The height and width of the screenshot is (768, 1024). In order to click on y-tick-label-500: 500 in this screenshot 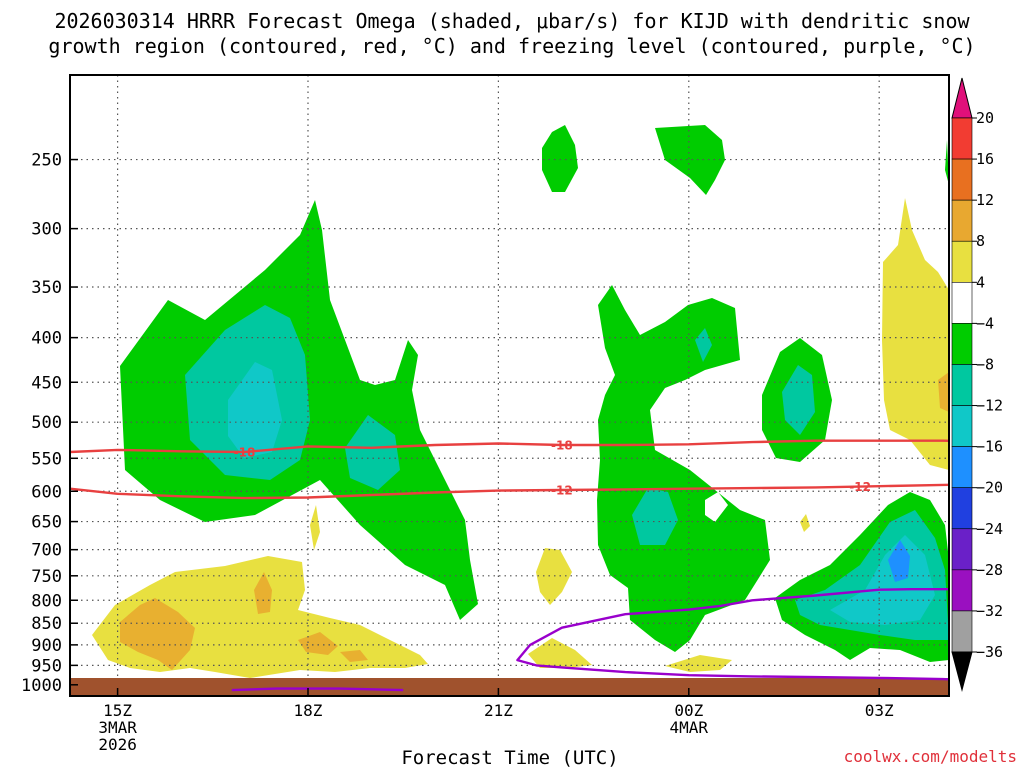, I will do `click(46, 423)`.